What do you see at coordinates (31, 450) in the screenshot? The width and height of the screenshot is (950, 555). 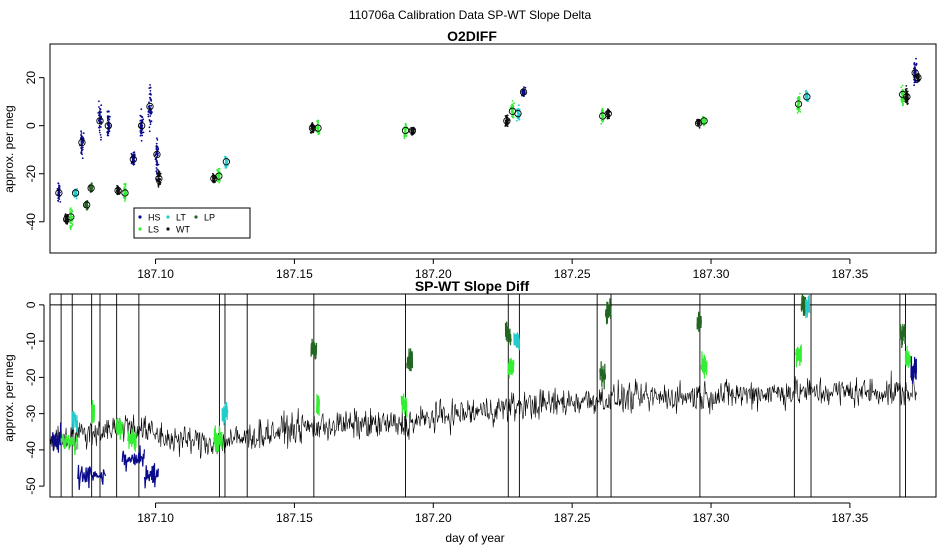 I see `bottom-y-tick-label: -40` at bounding box center [31, 450].